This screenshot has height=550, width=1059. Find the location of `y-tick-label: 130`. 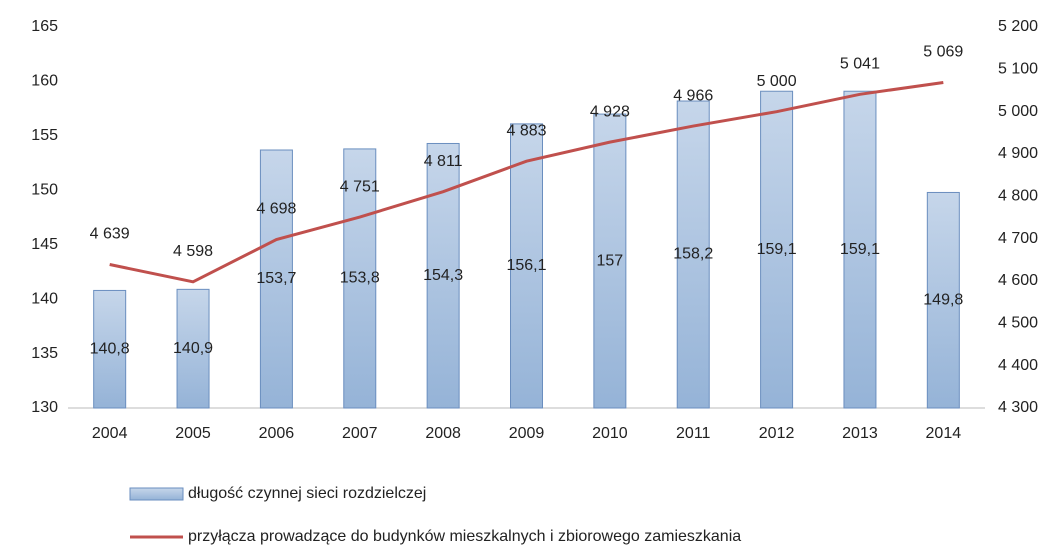

y-tick-label: 130 is located at coordinates (44, 407).